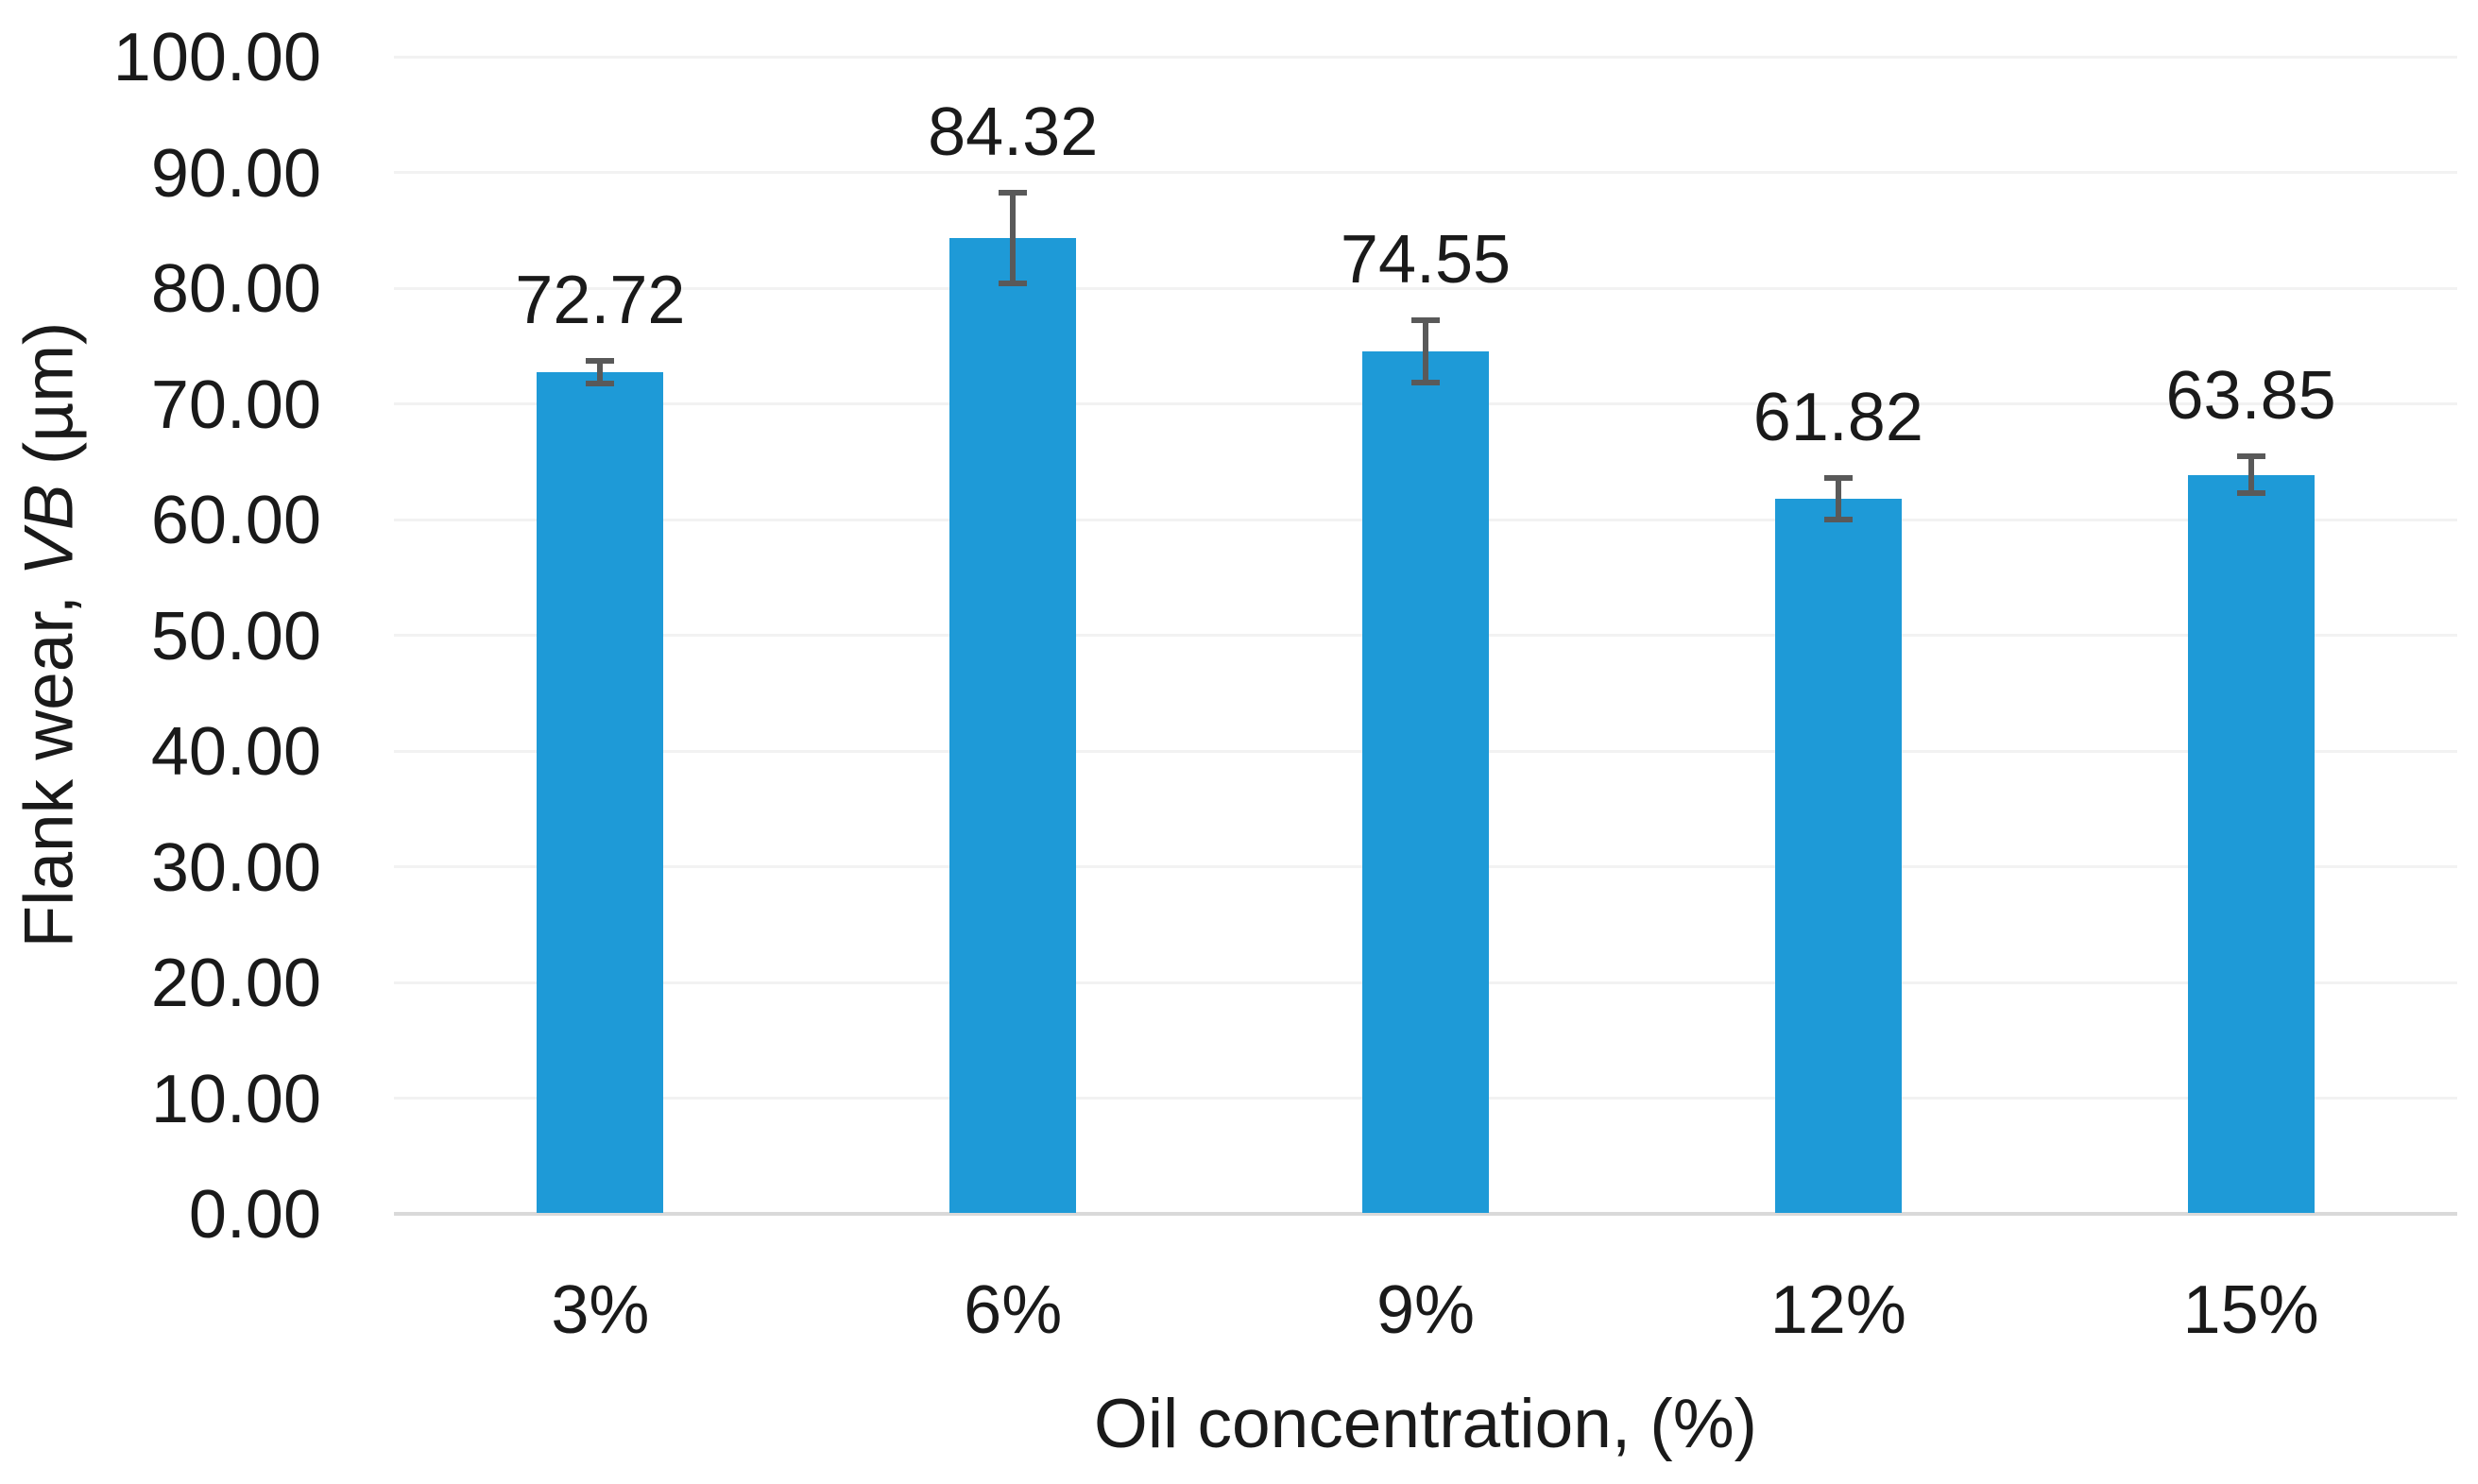  What do you see at coordinates (1837, 1310) in the screenshot?
I see `x-tick-label: 12%` at bounding box center [1837, 1310].